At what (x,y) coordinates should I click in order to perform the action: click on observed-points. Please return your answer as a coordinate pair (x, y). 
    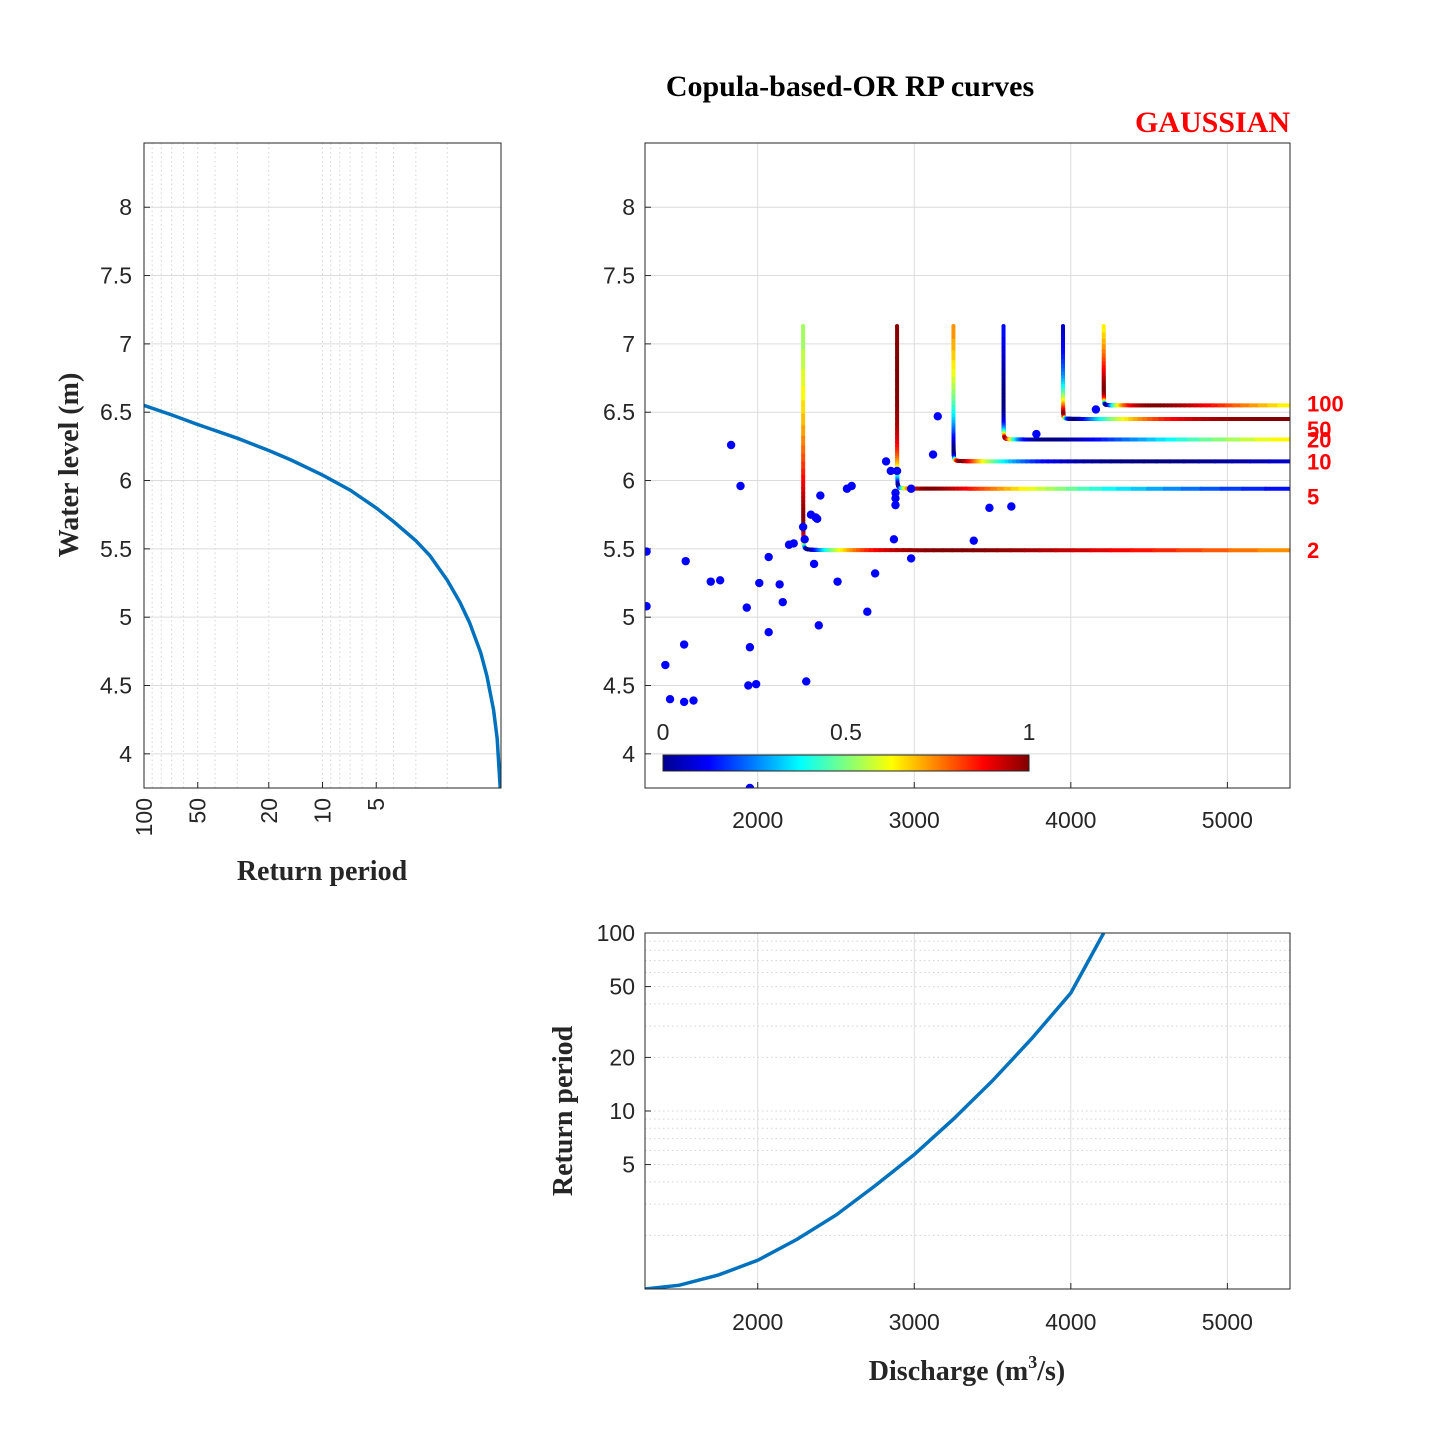
    Looking at the image, I should click on (873, 596).